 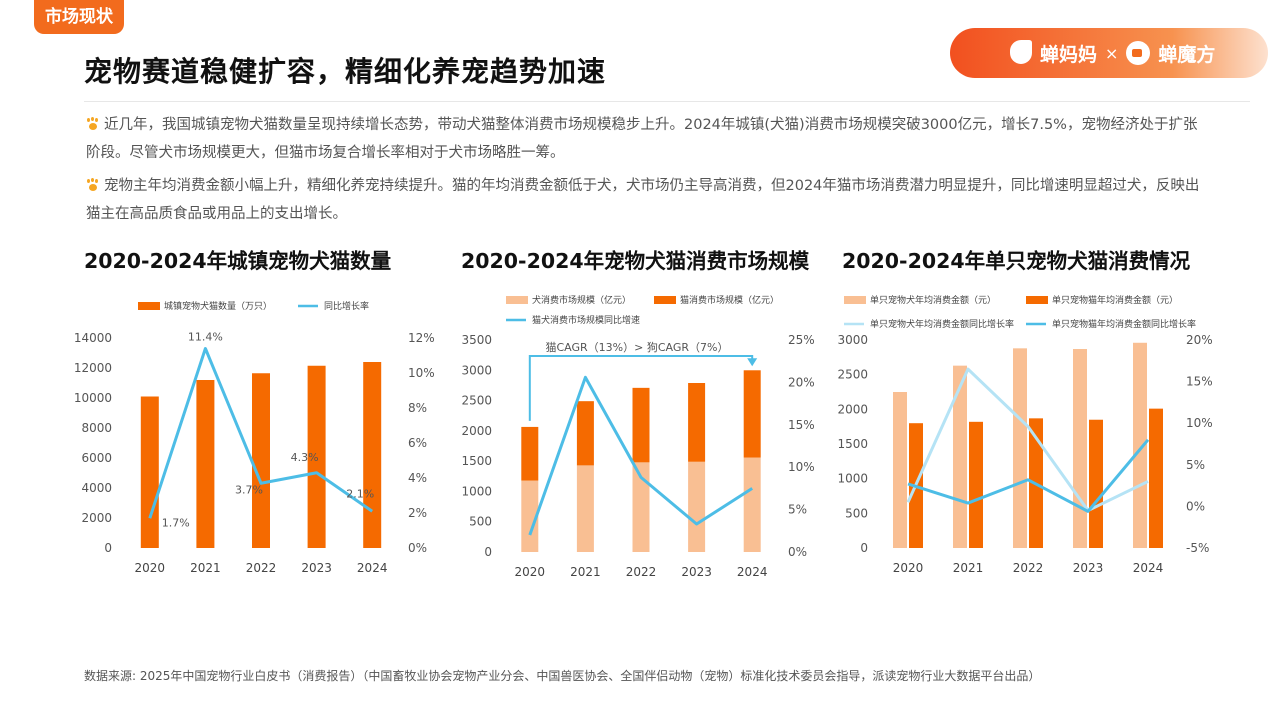 I want to click on y-right-tick-label: 15%, so click(x=801, y=425).